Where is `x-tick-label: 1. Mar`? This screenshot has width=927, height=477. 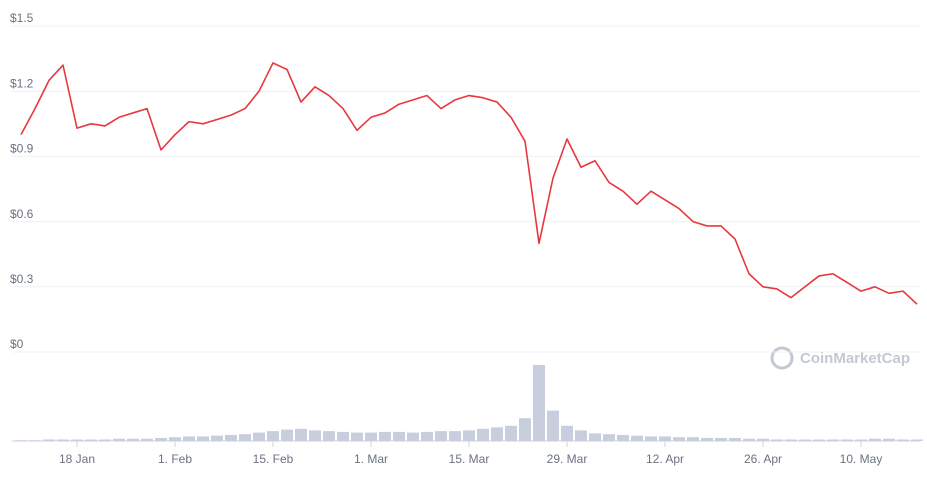
x-tick-label: 1. Mar is located at coordinates (371, 459).